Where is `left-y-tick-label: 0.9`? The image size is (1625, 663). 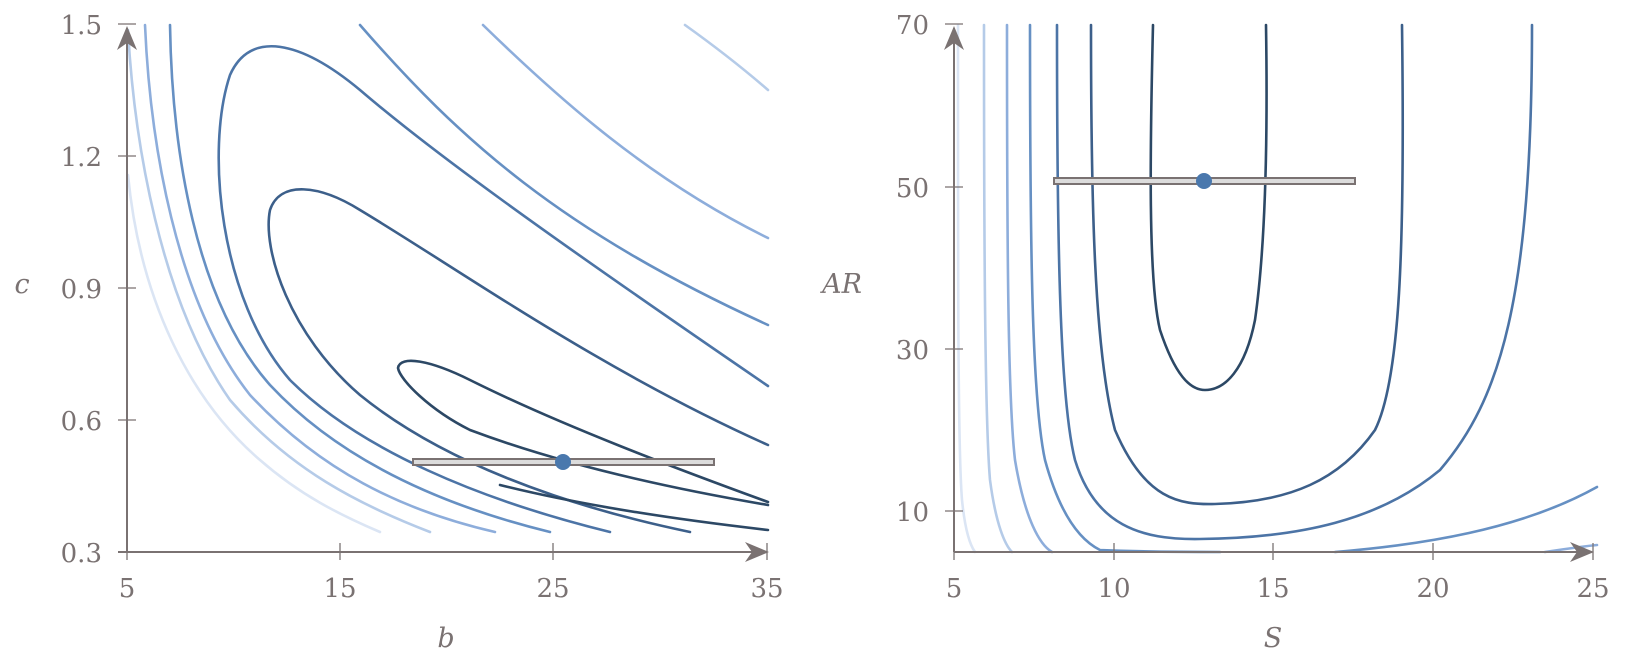
left-y-tick-label: 0.9 is located at coordinates (81, 290).